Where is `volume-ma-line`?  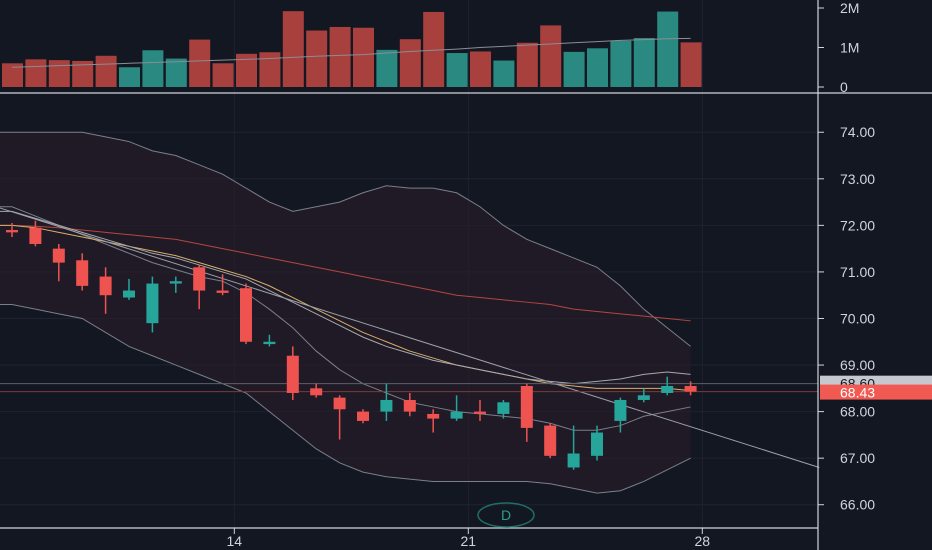
volume-ma-line is located at coordinates (351, 52).